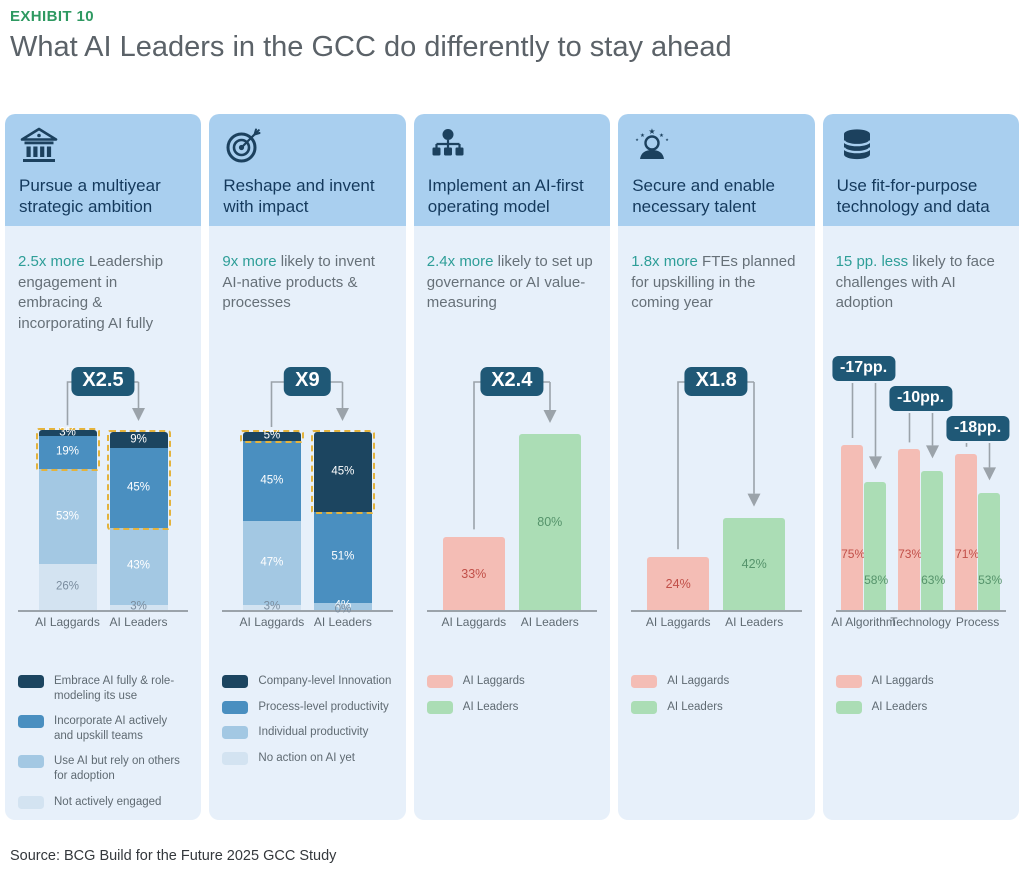  I want to click on legend-item: Not actively engaged, so click(103, 802).